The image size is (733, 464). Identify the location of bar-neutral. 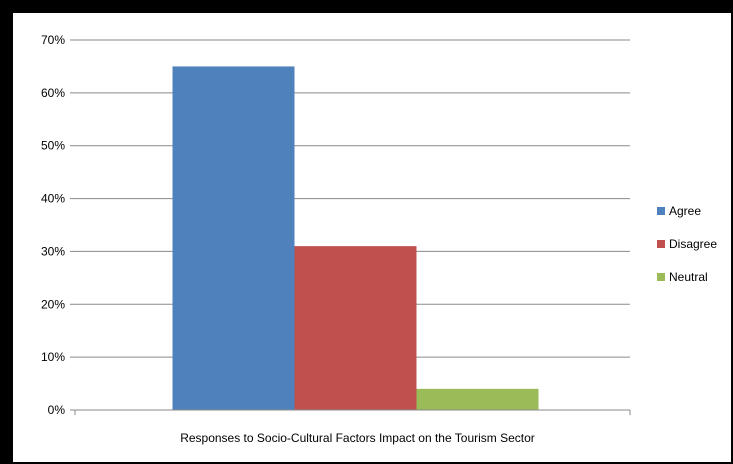
(478, 399).